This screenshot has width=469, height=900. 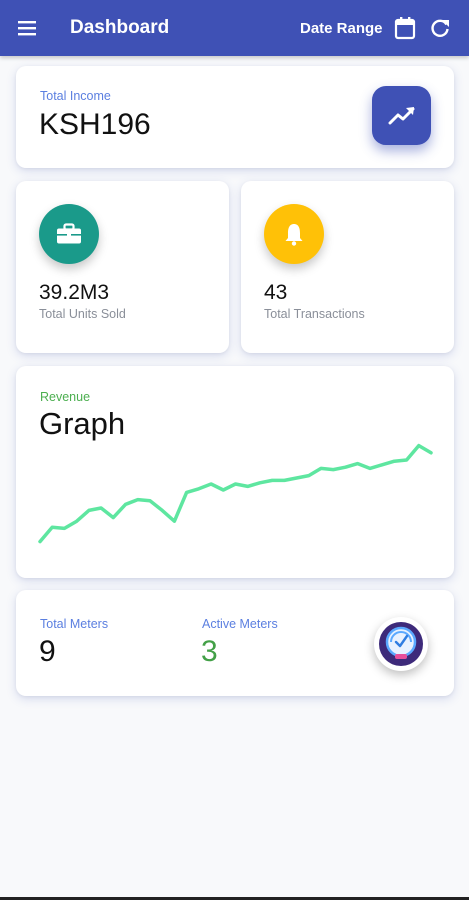 I want to click on meters-card: Total Meters 9 Active Meters 3, so click(x=235, y=643).